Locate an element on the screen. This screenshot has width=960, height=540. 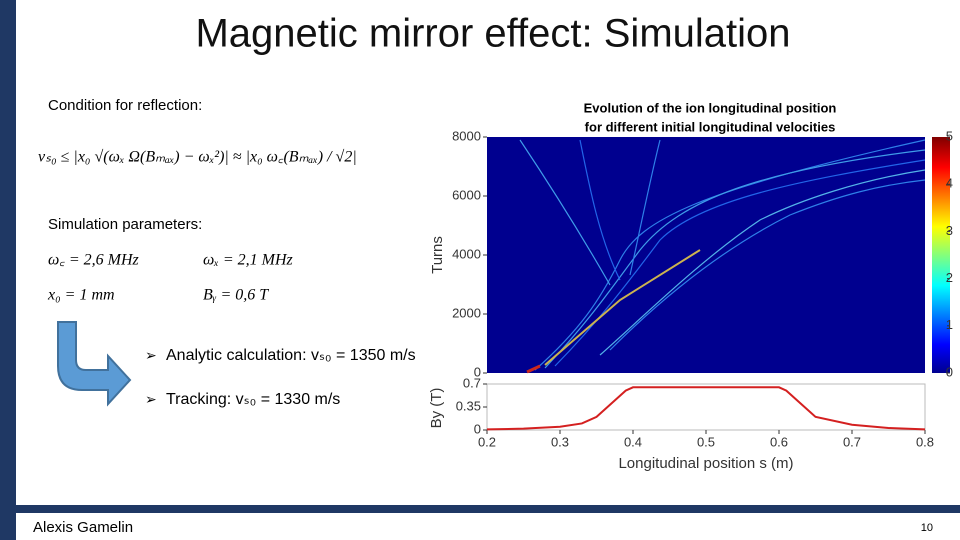
x-axis-label: Longitudinal position s (m) is located at coordinates (705, 463).